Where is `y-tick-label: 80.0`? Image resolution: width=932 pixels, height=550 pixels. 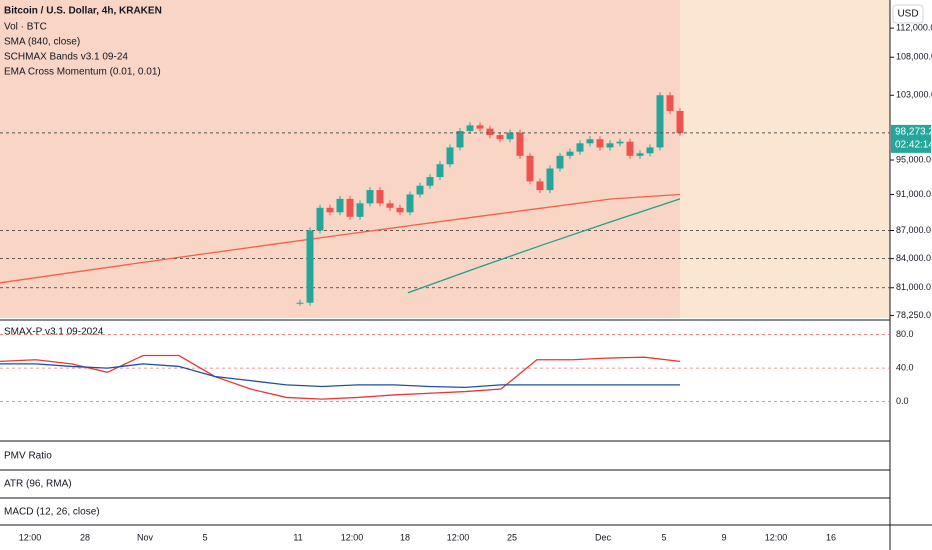
y-tick-label: 80.0 is located at coordinates (905, 334).